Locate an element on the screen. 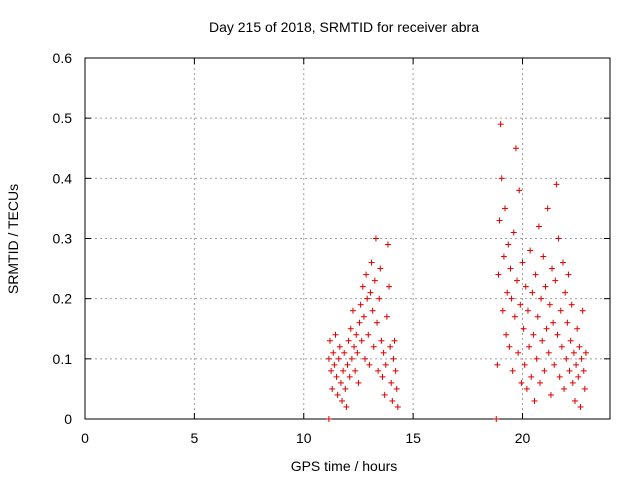 The height and width of the screenshot is (480, 640). y-tick-label: 0.5 is located at coordinates (63, 118).